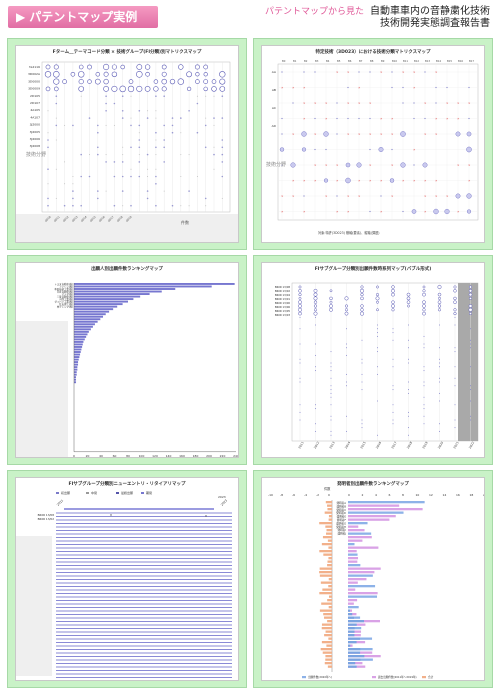 The image size is (500, 694). Describe the element at coordinates (390, 495) in the screenshot. I see `tick-label: 6` at that location.